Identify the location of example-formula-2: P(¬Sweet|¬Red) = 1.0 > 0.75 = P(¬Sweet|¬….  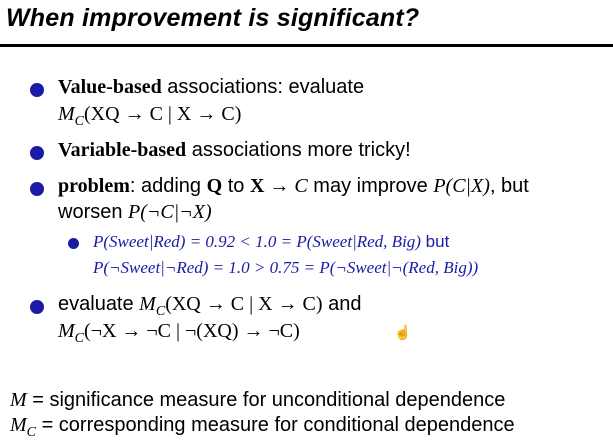
(286, 267).